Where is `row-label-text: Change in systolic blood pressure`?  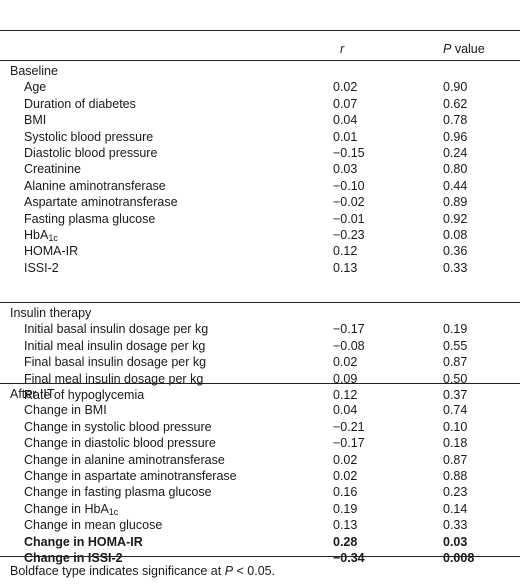 row-label-text: Change in systolic blood pressure is located at coordinates (118, 426).